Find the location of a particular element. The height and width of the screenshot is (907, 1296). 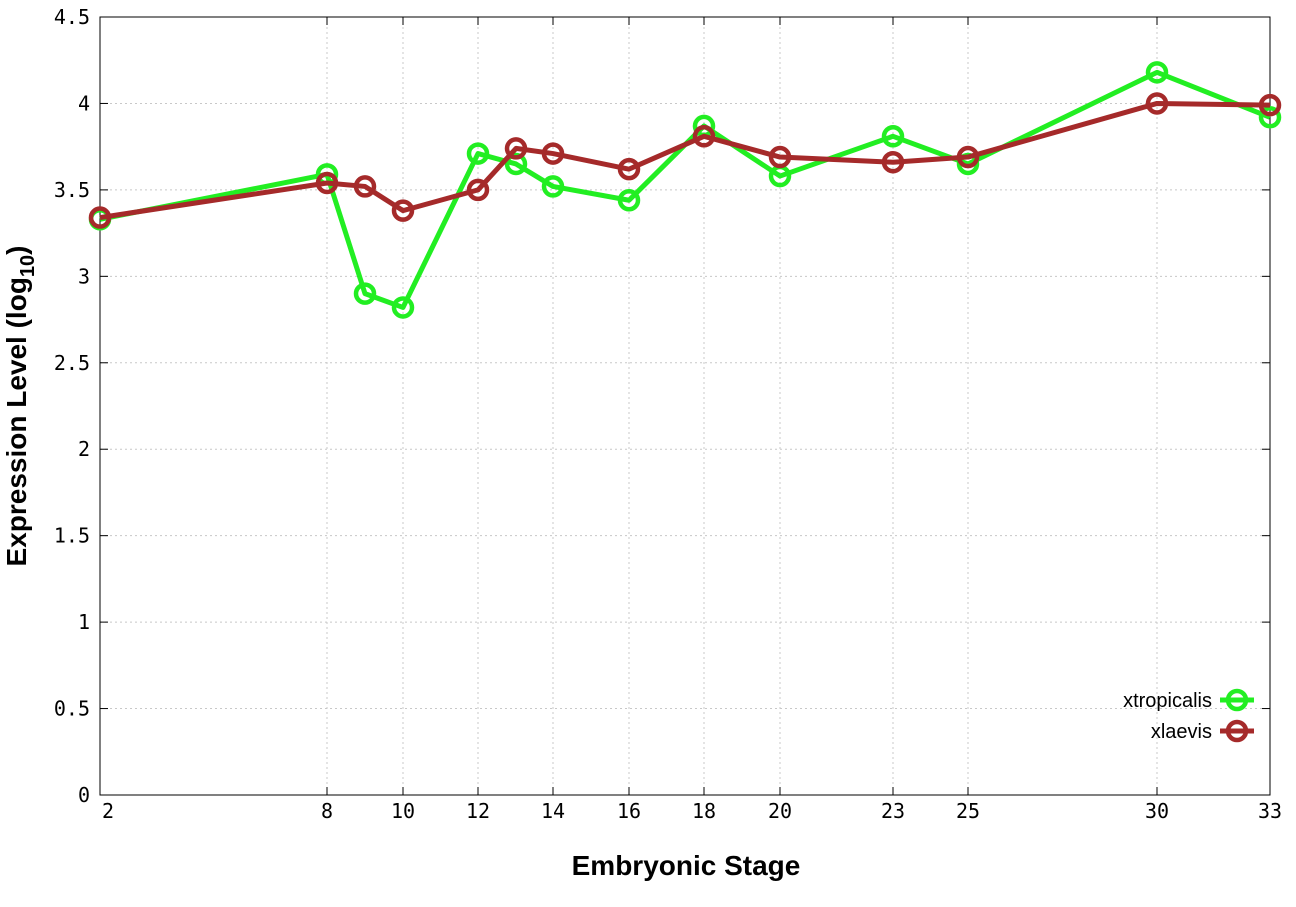

y-tick-label: 4.5 is located at coordinates (72, 17).